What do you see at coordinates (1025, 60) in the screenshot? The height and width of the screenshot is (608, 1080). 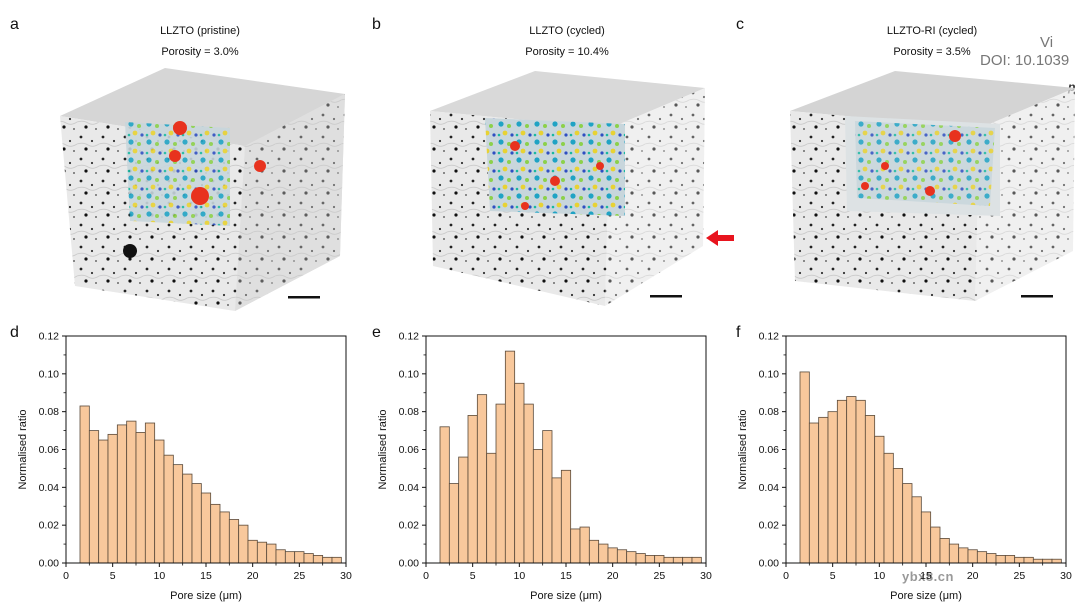 I see `watermark-doi: DOI: 10.1039` at bounding box center [1025, 60].